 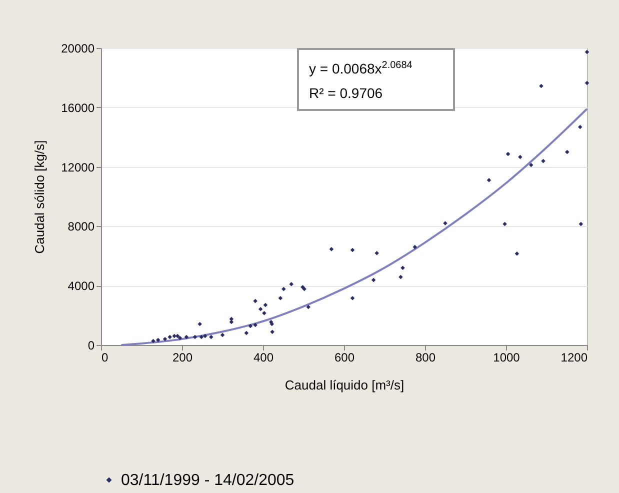 I want to click on y-axis-title: Caudal sólido [kg/s], so click(x=40, y=197).